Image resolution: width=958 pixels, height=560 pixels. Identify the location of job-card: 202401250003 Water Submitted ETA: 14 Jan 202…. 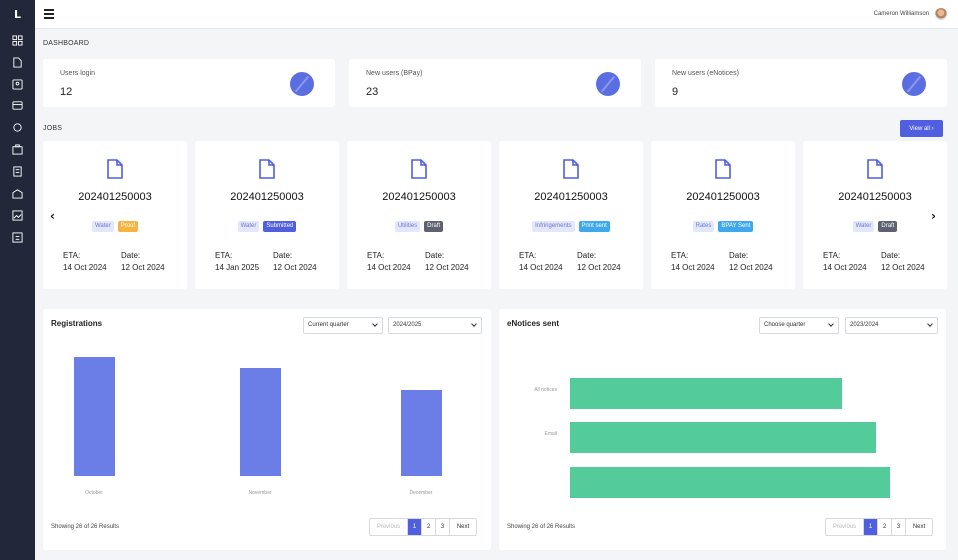
(267, 215).